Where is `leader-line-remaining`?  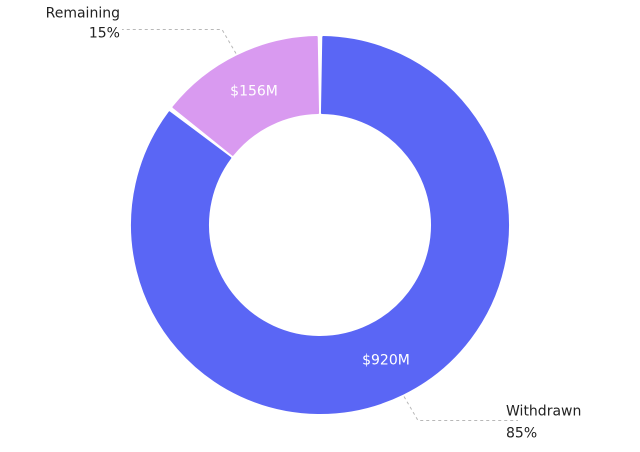
leader-line-remaining is located at coordinates (179, 41).